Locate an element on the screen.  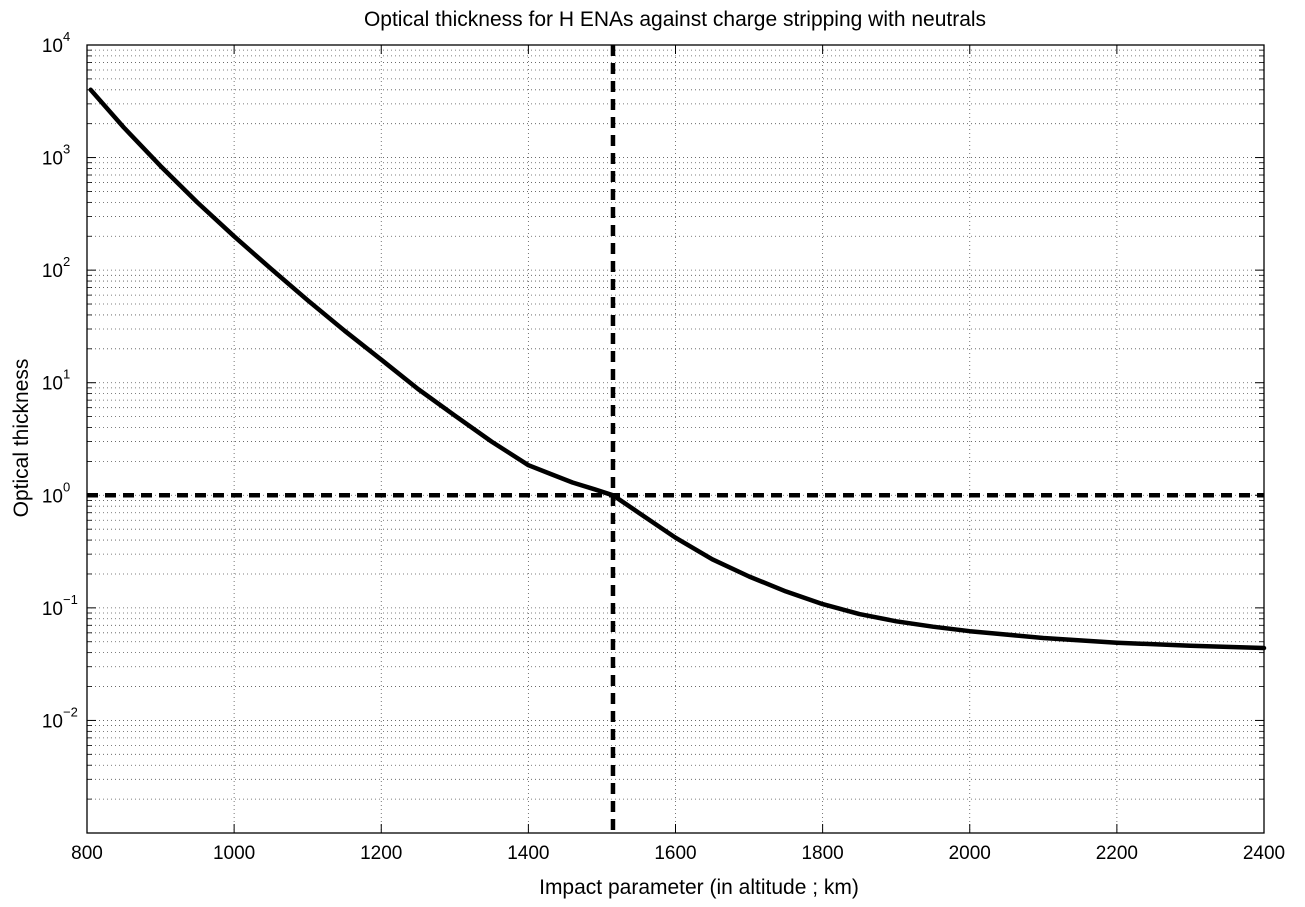
y-tick-exponent: 4 is located at coordinates (66, 36).